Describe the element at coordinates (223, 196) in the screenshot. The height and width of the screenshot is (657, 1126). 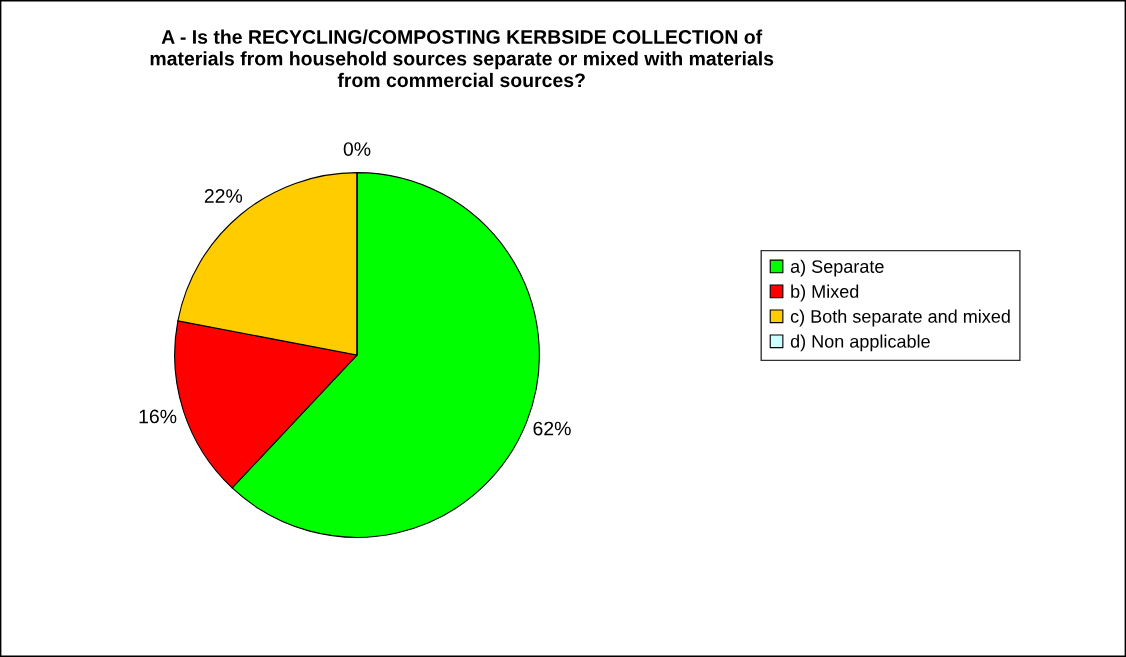
I see `data-label: 22%` at that location.